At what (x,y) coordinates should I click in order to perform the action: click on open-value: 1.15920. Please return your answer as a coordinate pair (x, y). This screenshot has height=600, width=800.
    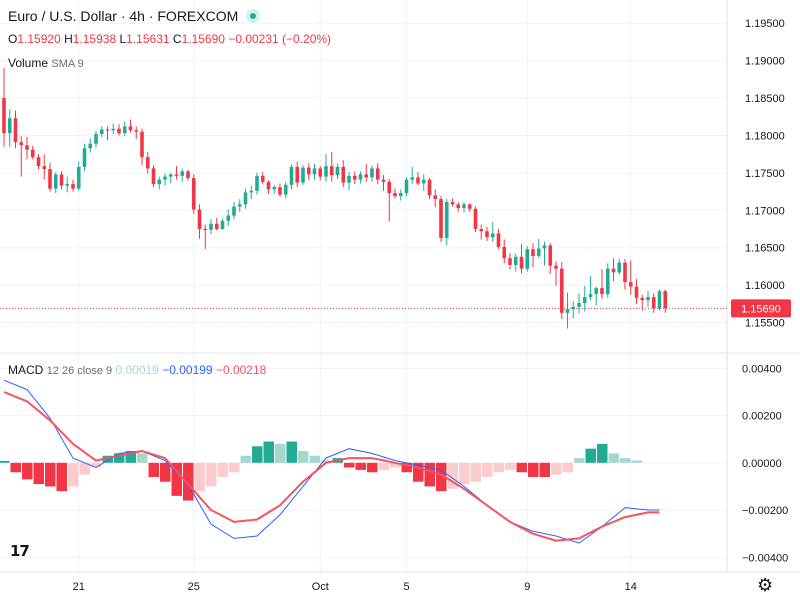
    Looking at the image, I should click on (39, 39).